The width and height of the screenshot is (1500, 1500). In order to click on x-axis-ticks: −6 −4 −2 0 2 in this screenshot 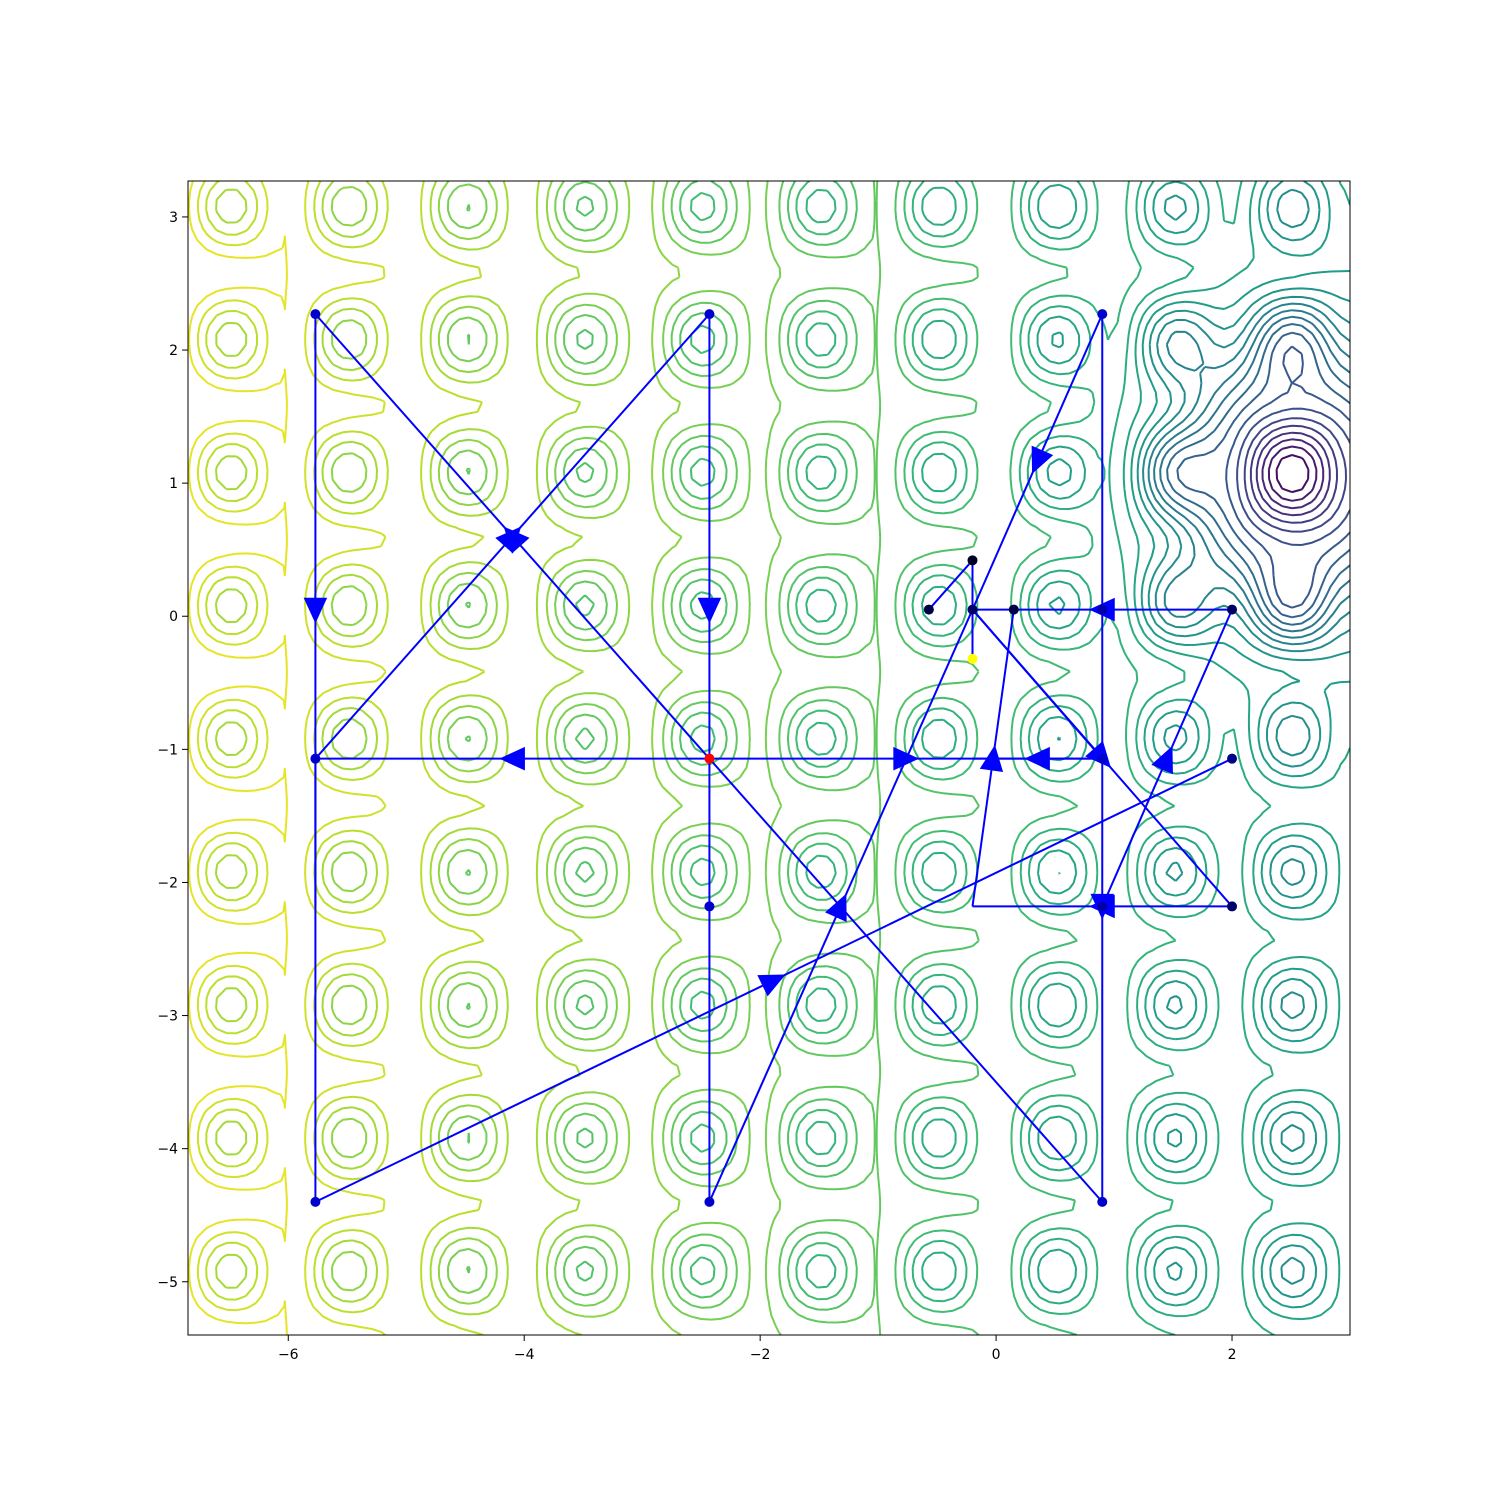, I will do `click(757, 1349)`.